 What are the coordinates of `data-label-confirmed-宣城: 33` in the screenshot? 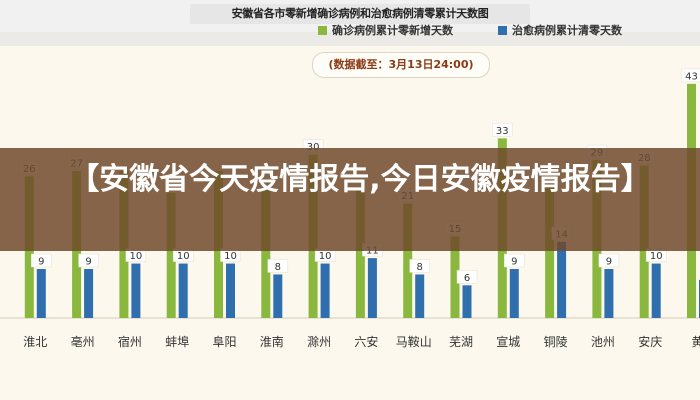 It's located at (502, 131).